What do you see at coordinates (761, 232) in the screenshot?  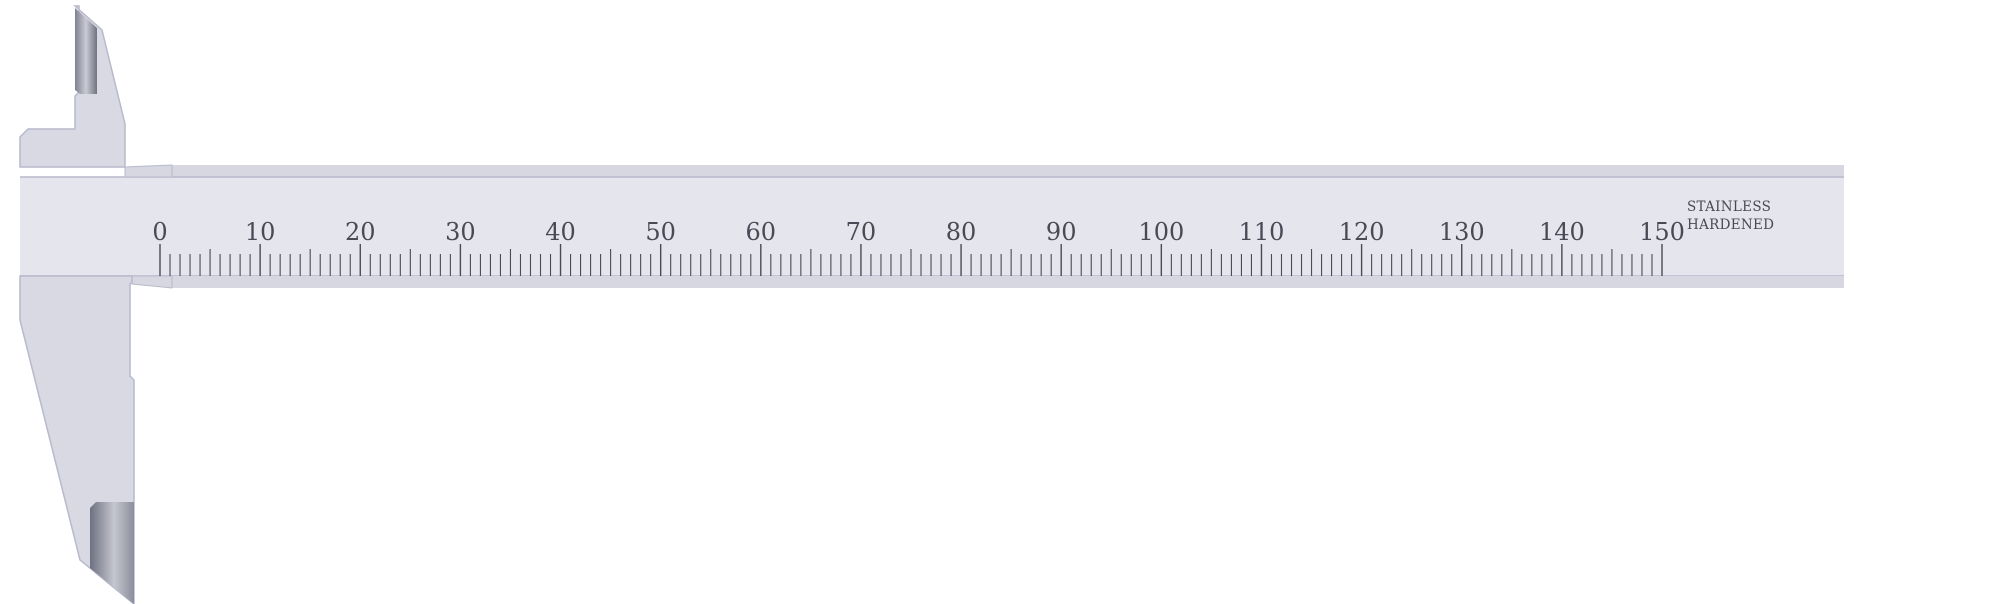 I see `scale-label-60: 60` at bounding box center [761, 232].